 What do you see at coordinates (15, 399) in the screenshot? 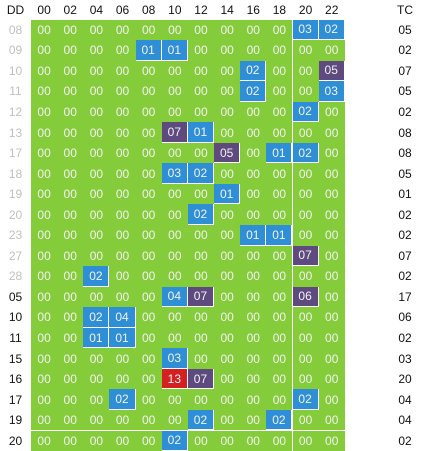
I see `row-label: 17` at bounding box center [15, 399].